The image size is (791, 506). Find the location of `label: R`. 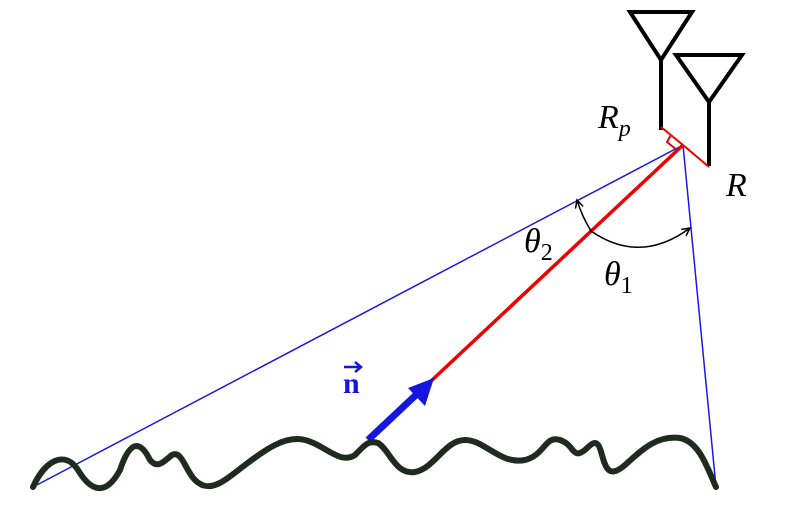

label: R is located at coordinates (736, 185).